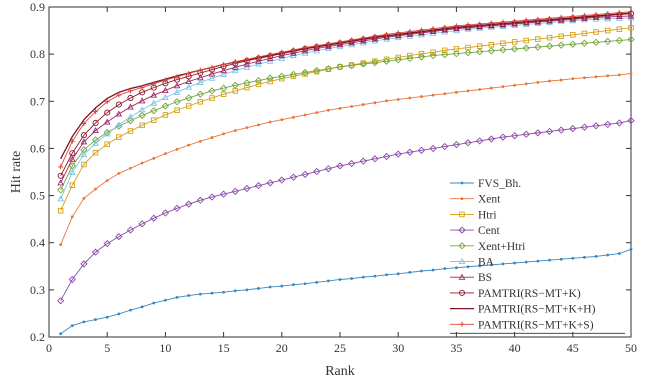 The width and height of the screenshot is (650, 381). Describe the element at coordinates (537, 310) in the screenshot. I see `legend-label: PAMTRI(RS−MT+K+H)` at that location.